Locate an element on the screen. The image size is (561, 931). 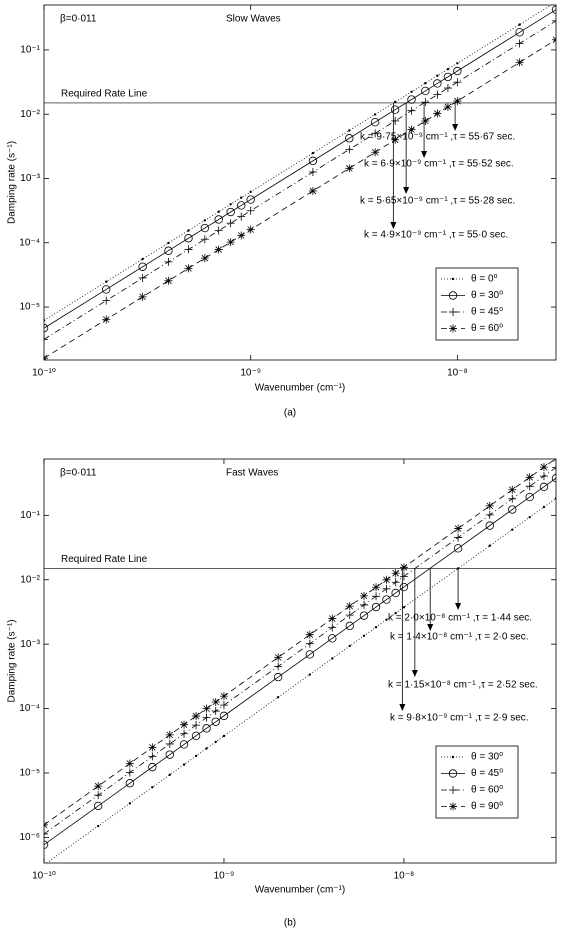
caption: (b) is located at coordinates (290, 923).